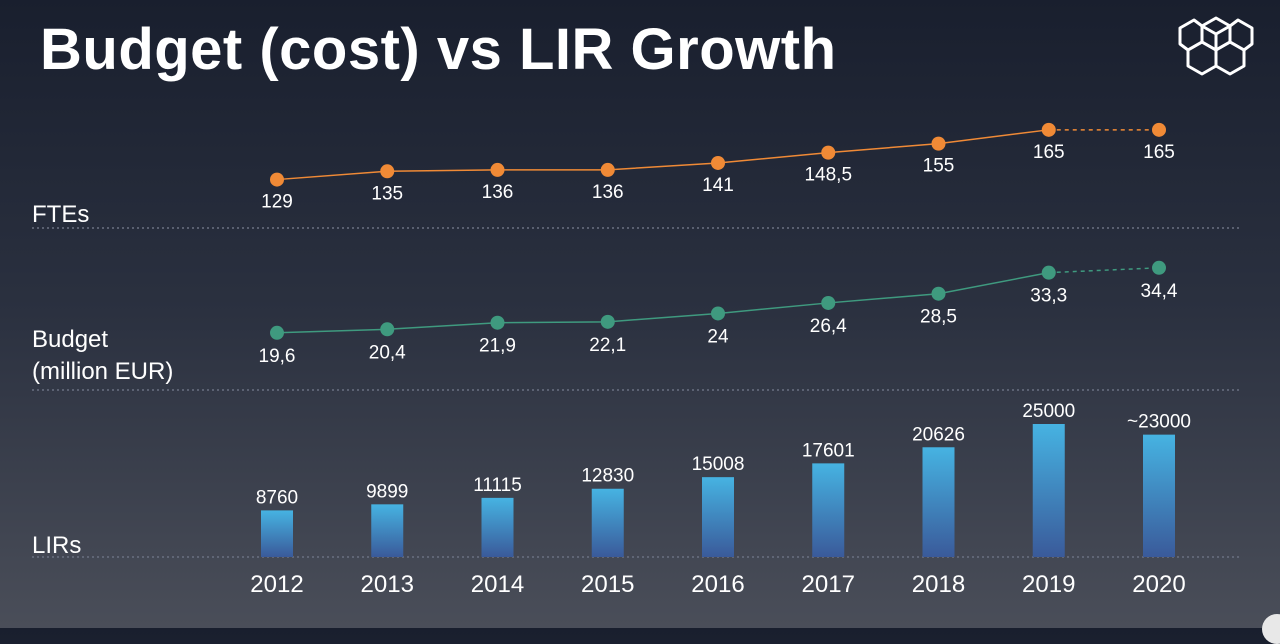 The width and height of the screenshot is (1280, 644). Describe the element at coordinates (828, 584) in the screenshot. I see `x-axis-label-2017: 2017` at that location.